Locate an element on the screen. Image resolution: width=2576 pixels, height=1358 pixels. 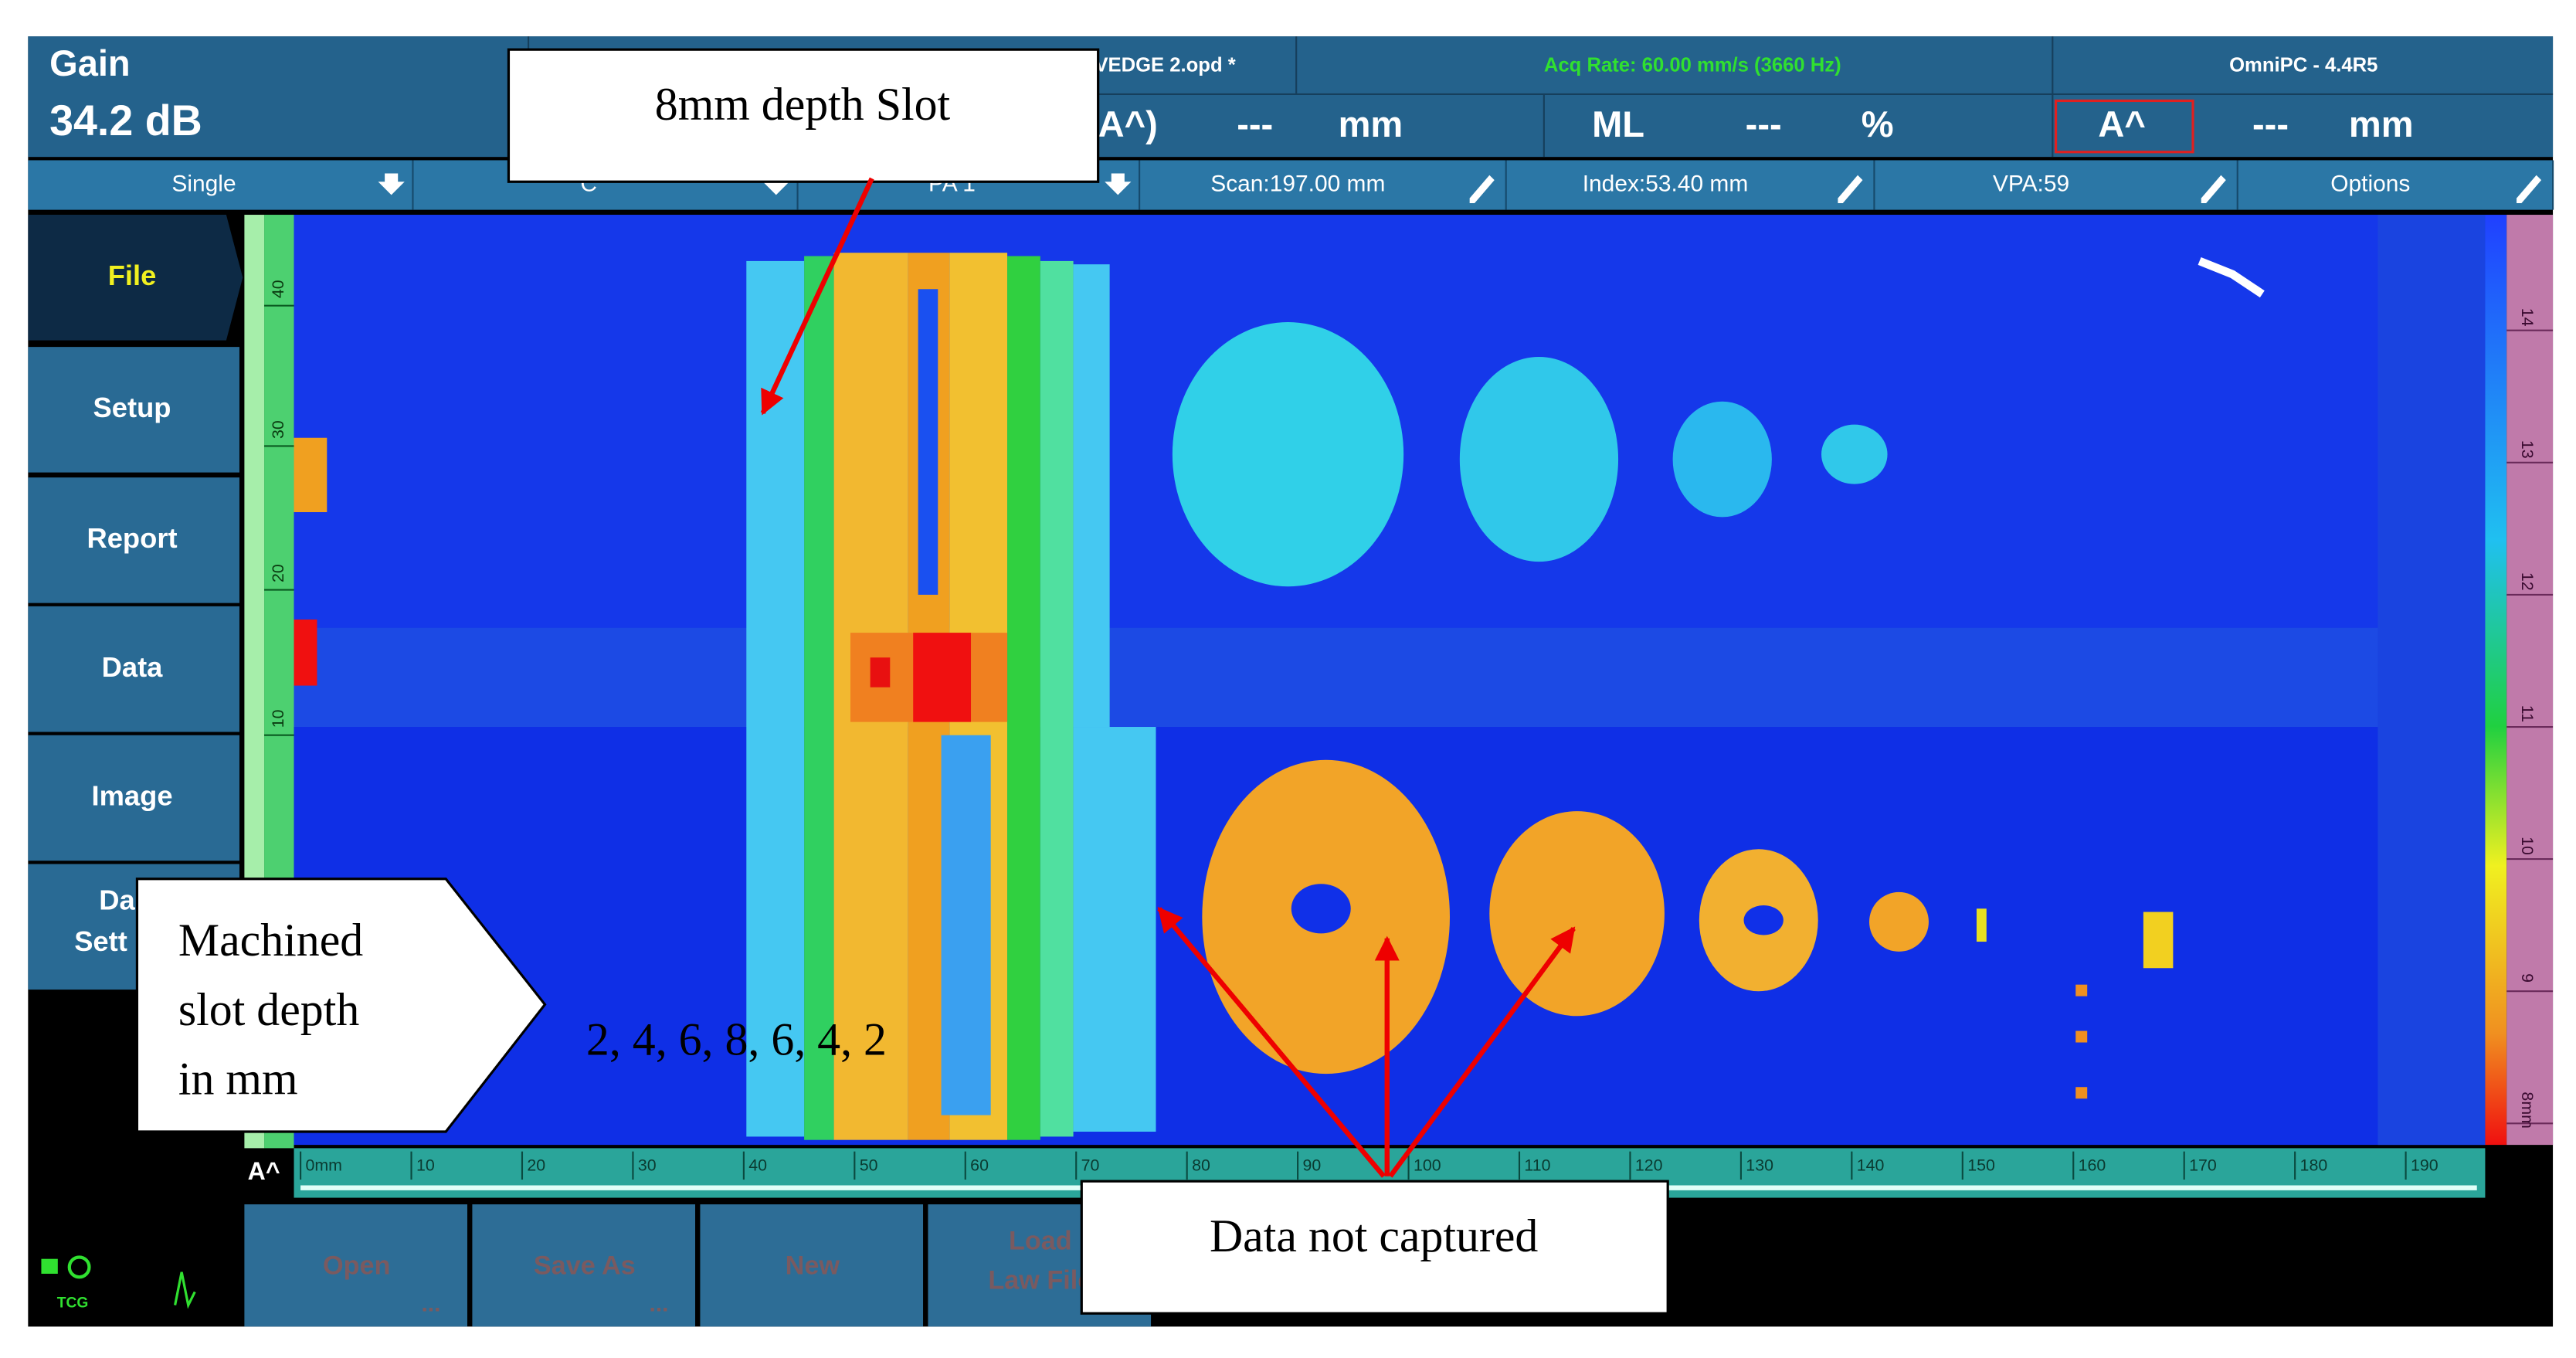
toolbar-button: Single is located at coordinates (203, 183).